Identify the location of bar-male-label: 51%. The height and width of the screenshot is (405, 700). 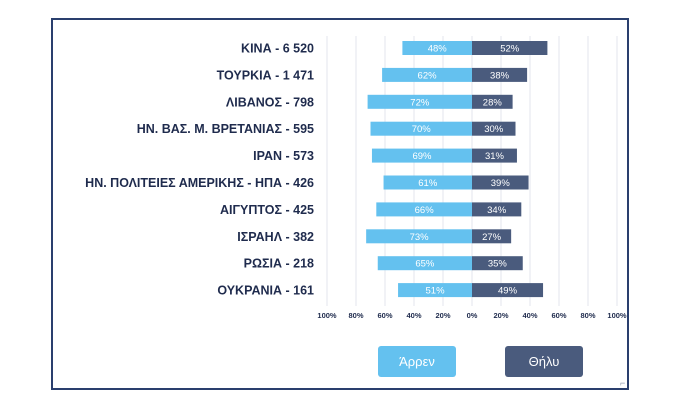
(436, 291).